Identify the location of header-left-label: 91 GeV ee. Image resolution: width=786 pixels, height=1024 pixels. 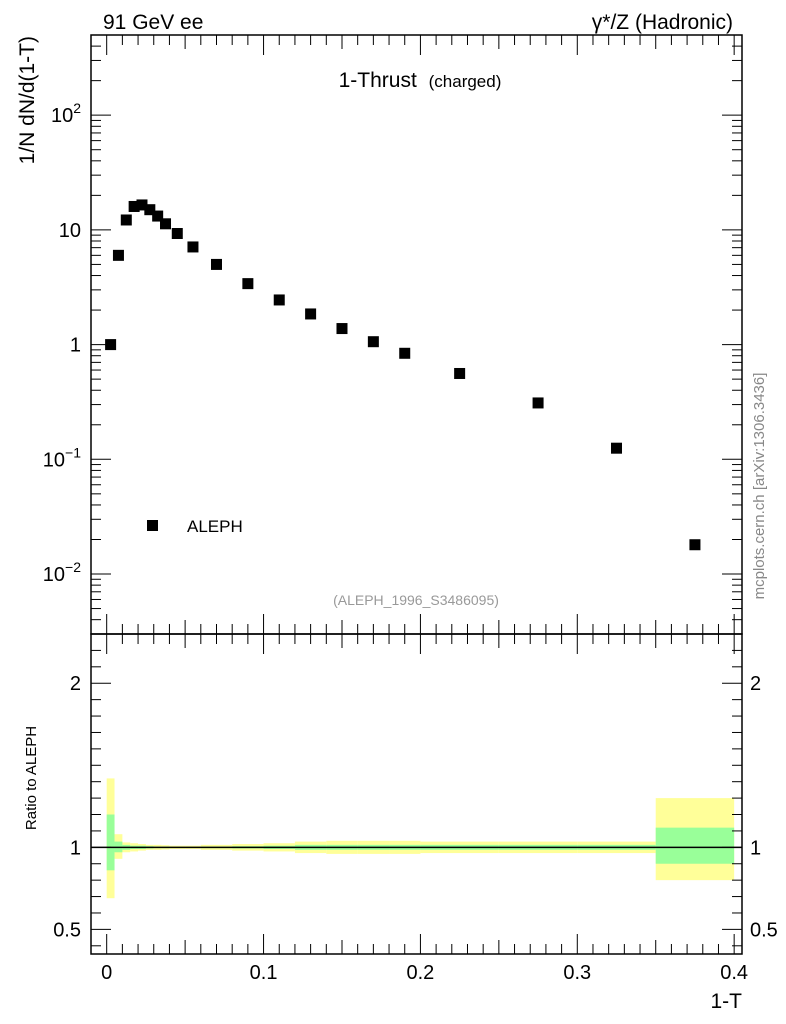
(153, 22).